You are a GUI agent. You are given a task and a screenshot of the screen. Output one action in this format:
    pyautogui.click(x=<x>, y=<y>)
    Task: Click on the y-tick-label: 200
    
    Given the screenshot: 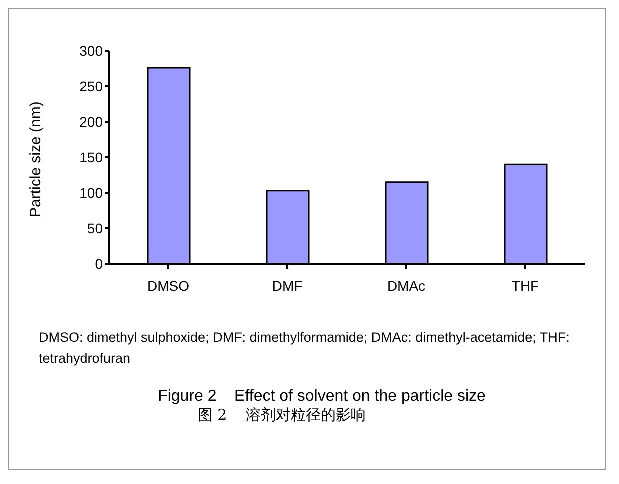 What is the action you would take?
    pyautogui.click(x=92, y=122)
    